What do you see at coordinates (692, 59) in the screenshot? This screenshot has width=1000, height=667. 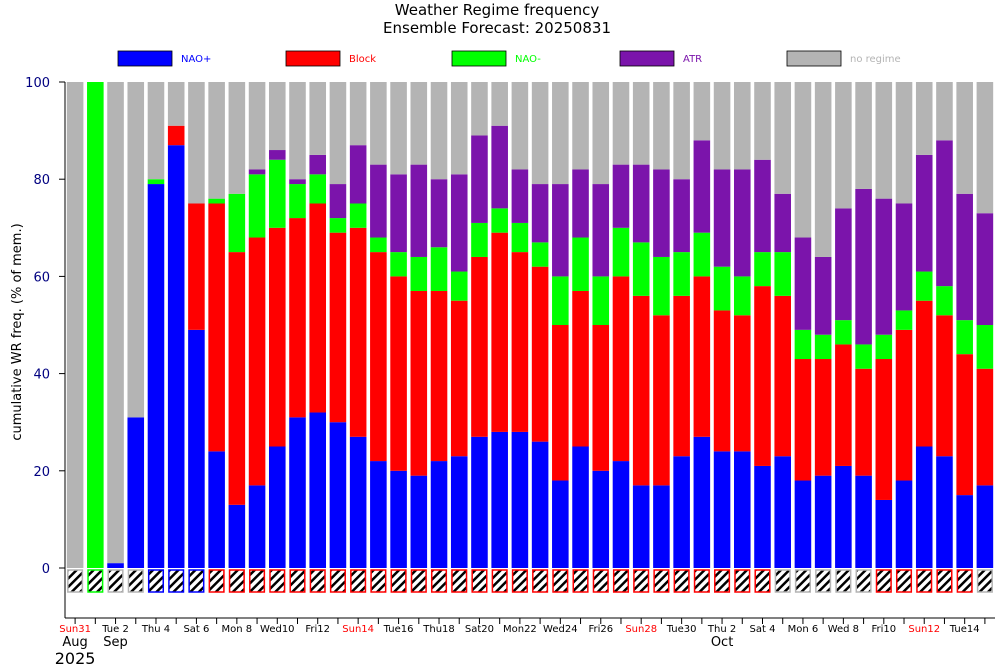 I see `legend-label-atr: ATR` at bounding box center [692, 59].